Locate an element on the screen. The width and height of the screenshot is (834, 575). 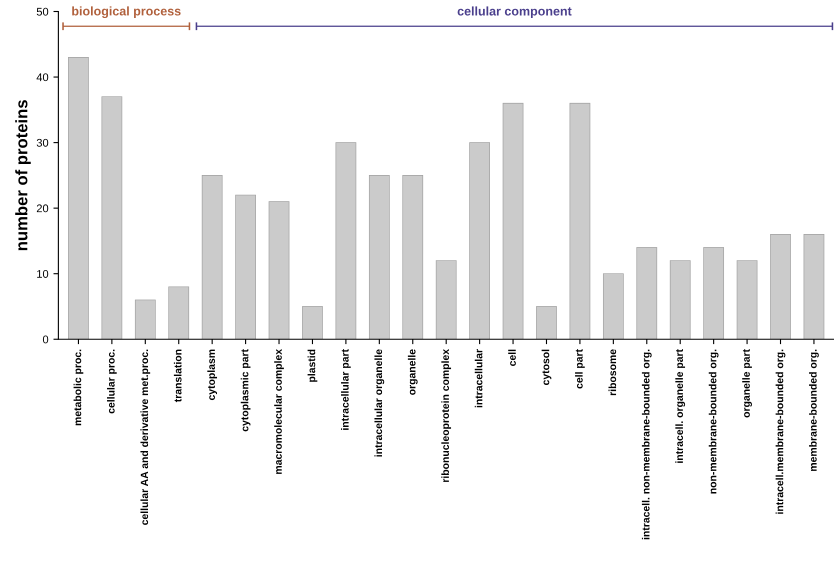
x-tick-label: ribonucleoprotein complex is located at coordinates (446, 415).